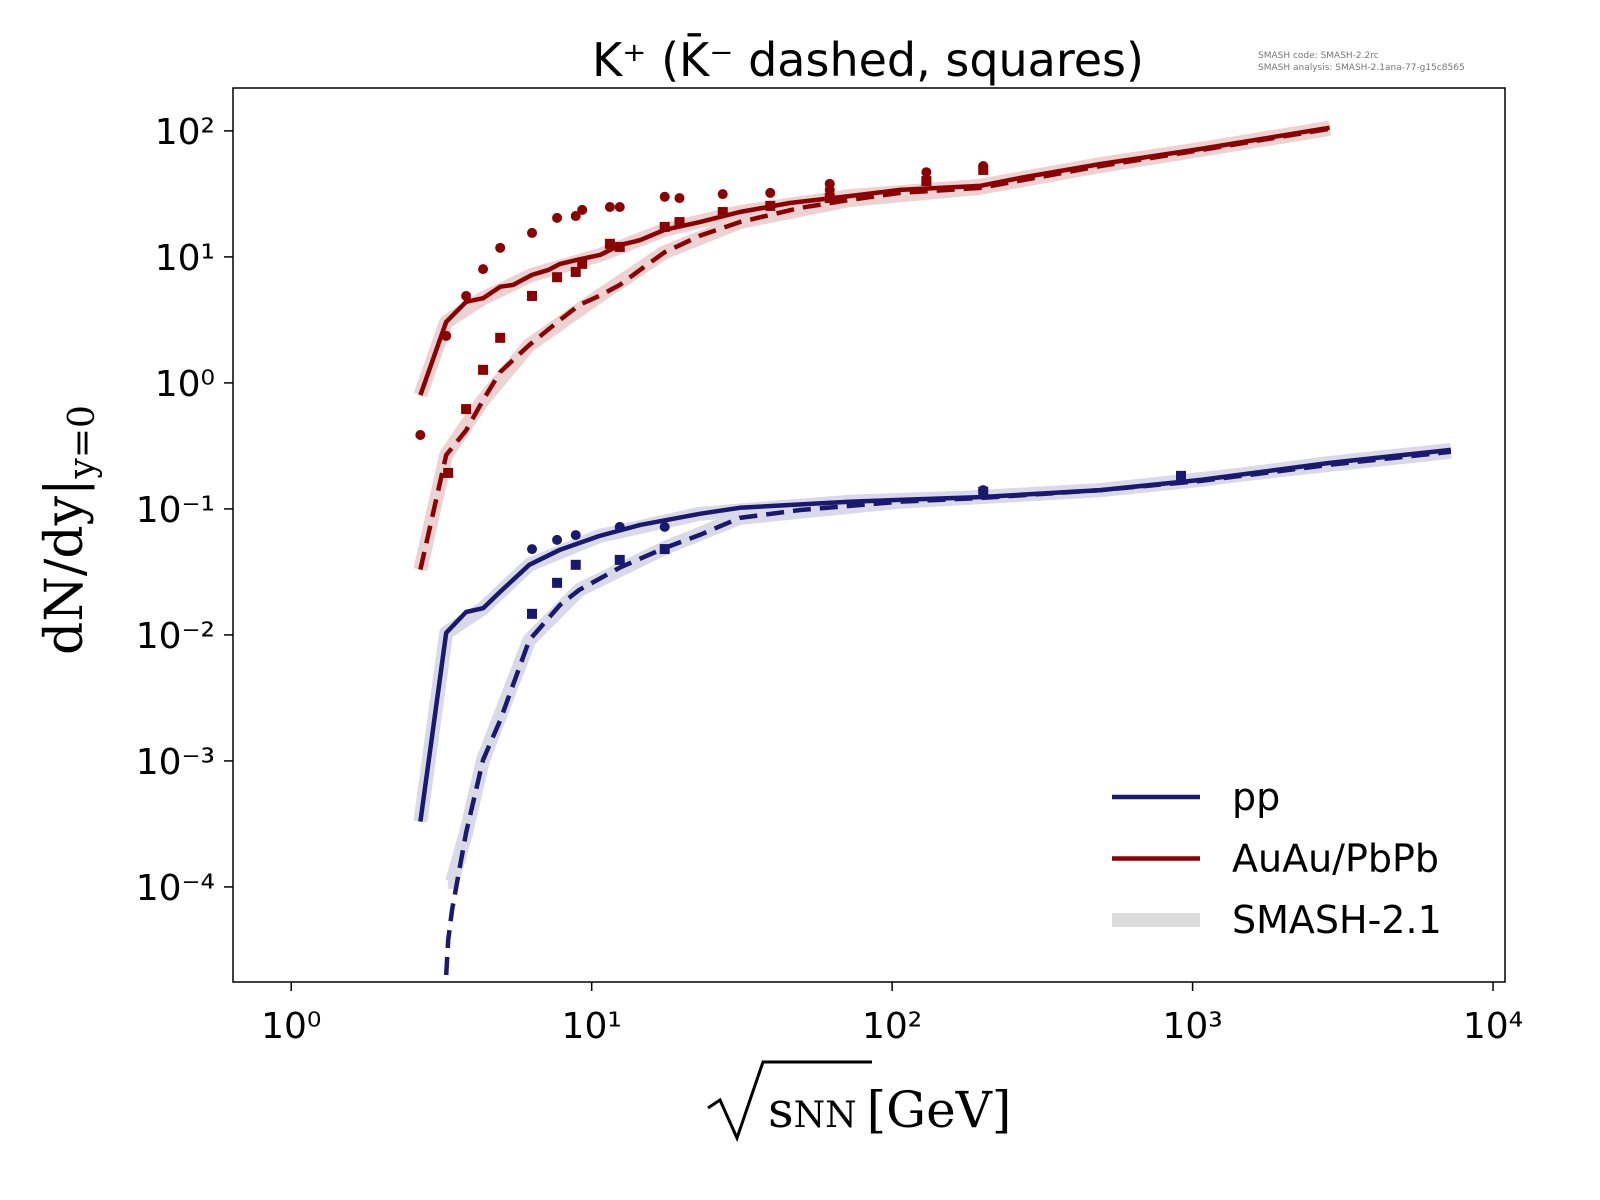 This screenshot has width=1600, height=1200. Describe the element at coordinates (175, 510) in the screenshot. I see `y-tick-label: 10⁻¹` at that location.